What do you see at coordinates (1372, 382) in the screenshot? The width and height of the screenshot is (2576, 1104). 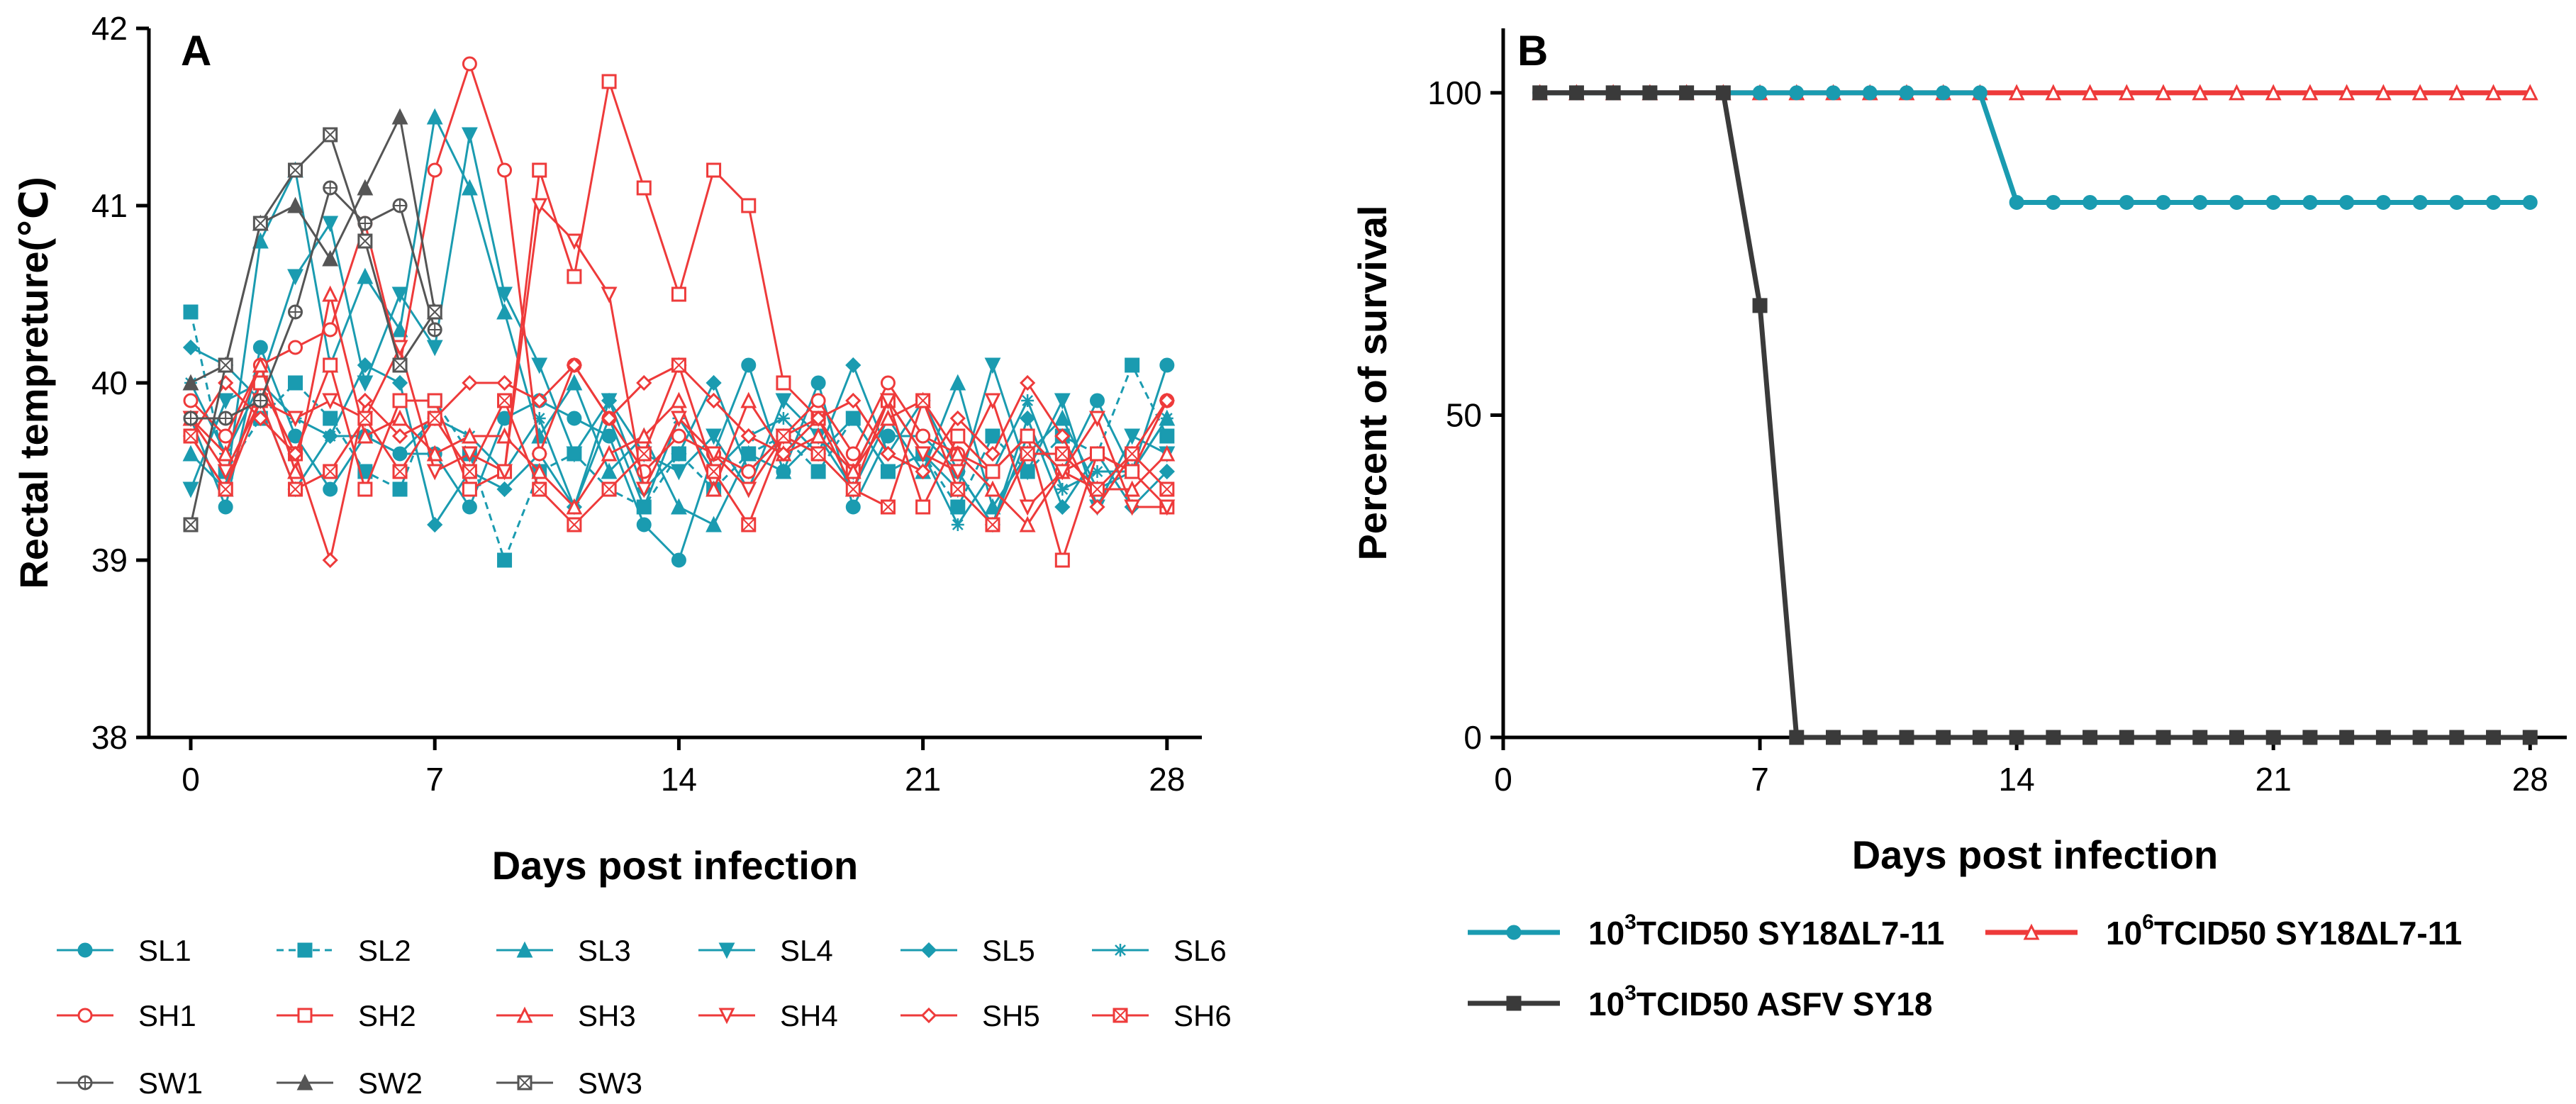 I see `panel-b-y-title: Percent of survival` at bounding box center [1372, 382].